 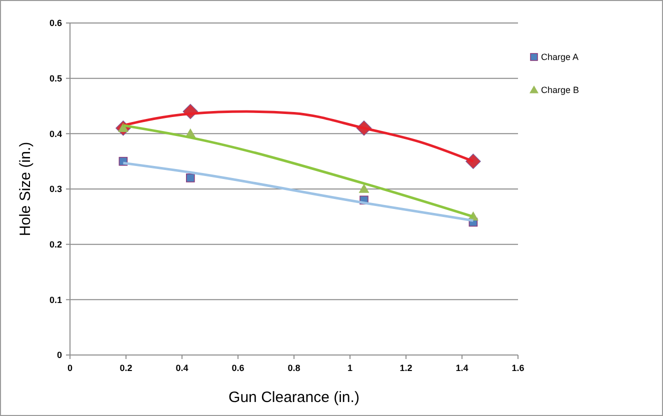 What do you see at coordinates (294, 368) in the screenshot?
I see `x-tick-label: 0.8` at bounding box center [294, 368].